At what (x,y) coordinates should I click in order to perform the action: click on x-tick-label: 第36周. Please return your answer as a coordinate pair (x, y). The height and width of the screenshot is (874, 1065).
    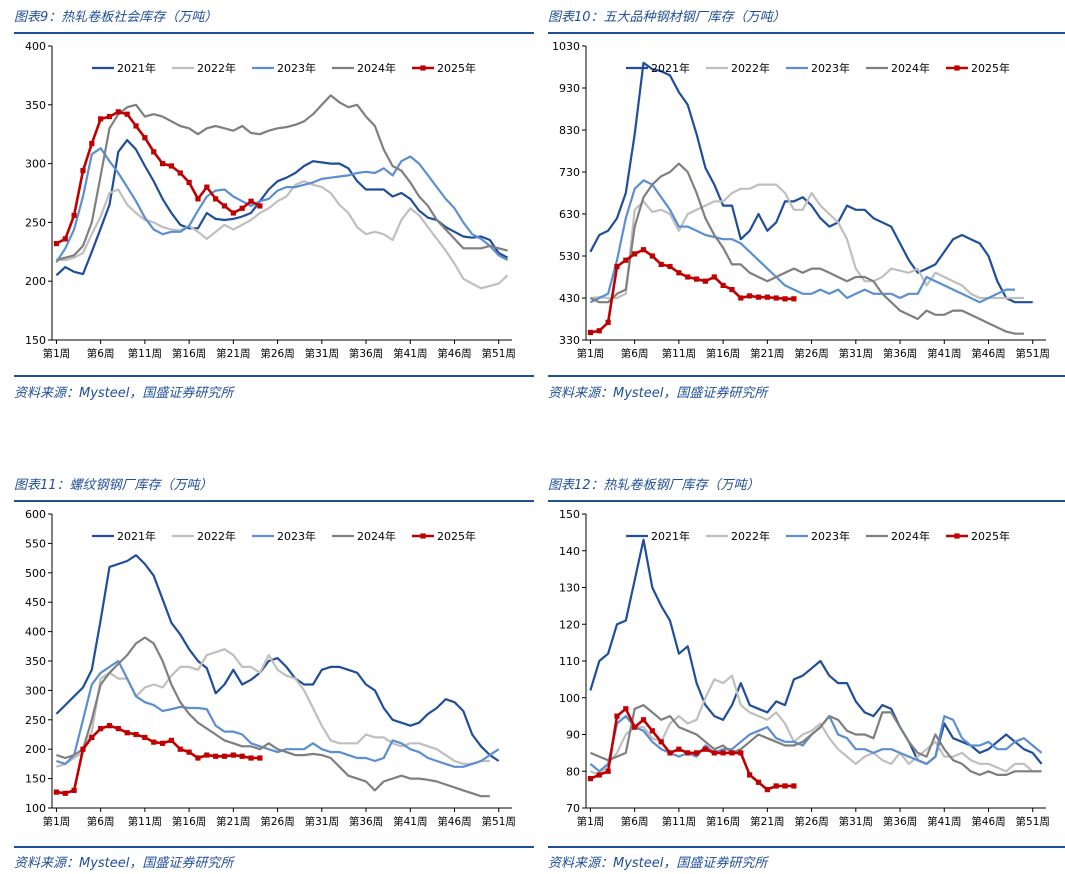
    Looking at the image, I should click on (366, 821).